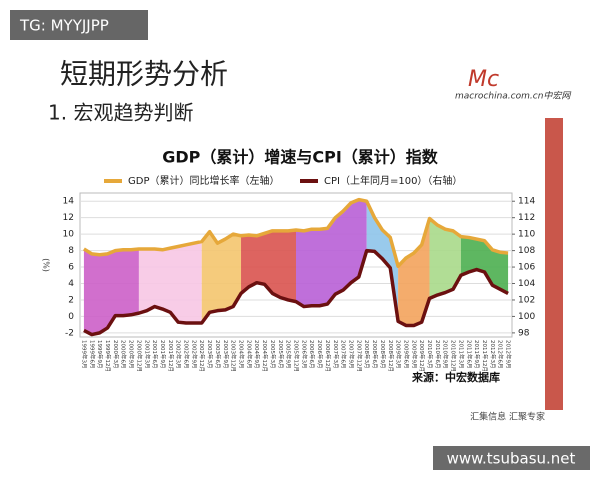 This screenshot has height=484, width=600. What do you see at coordinates (554, 264) in the screenshot?
I see `side-bar` at bounding box center [554, 264].